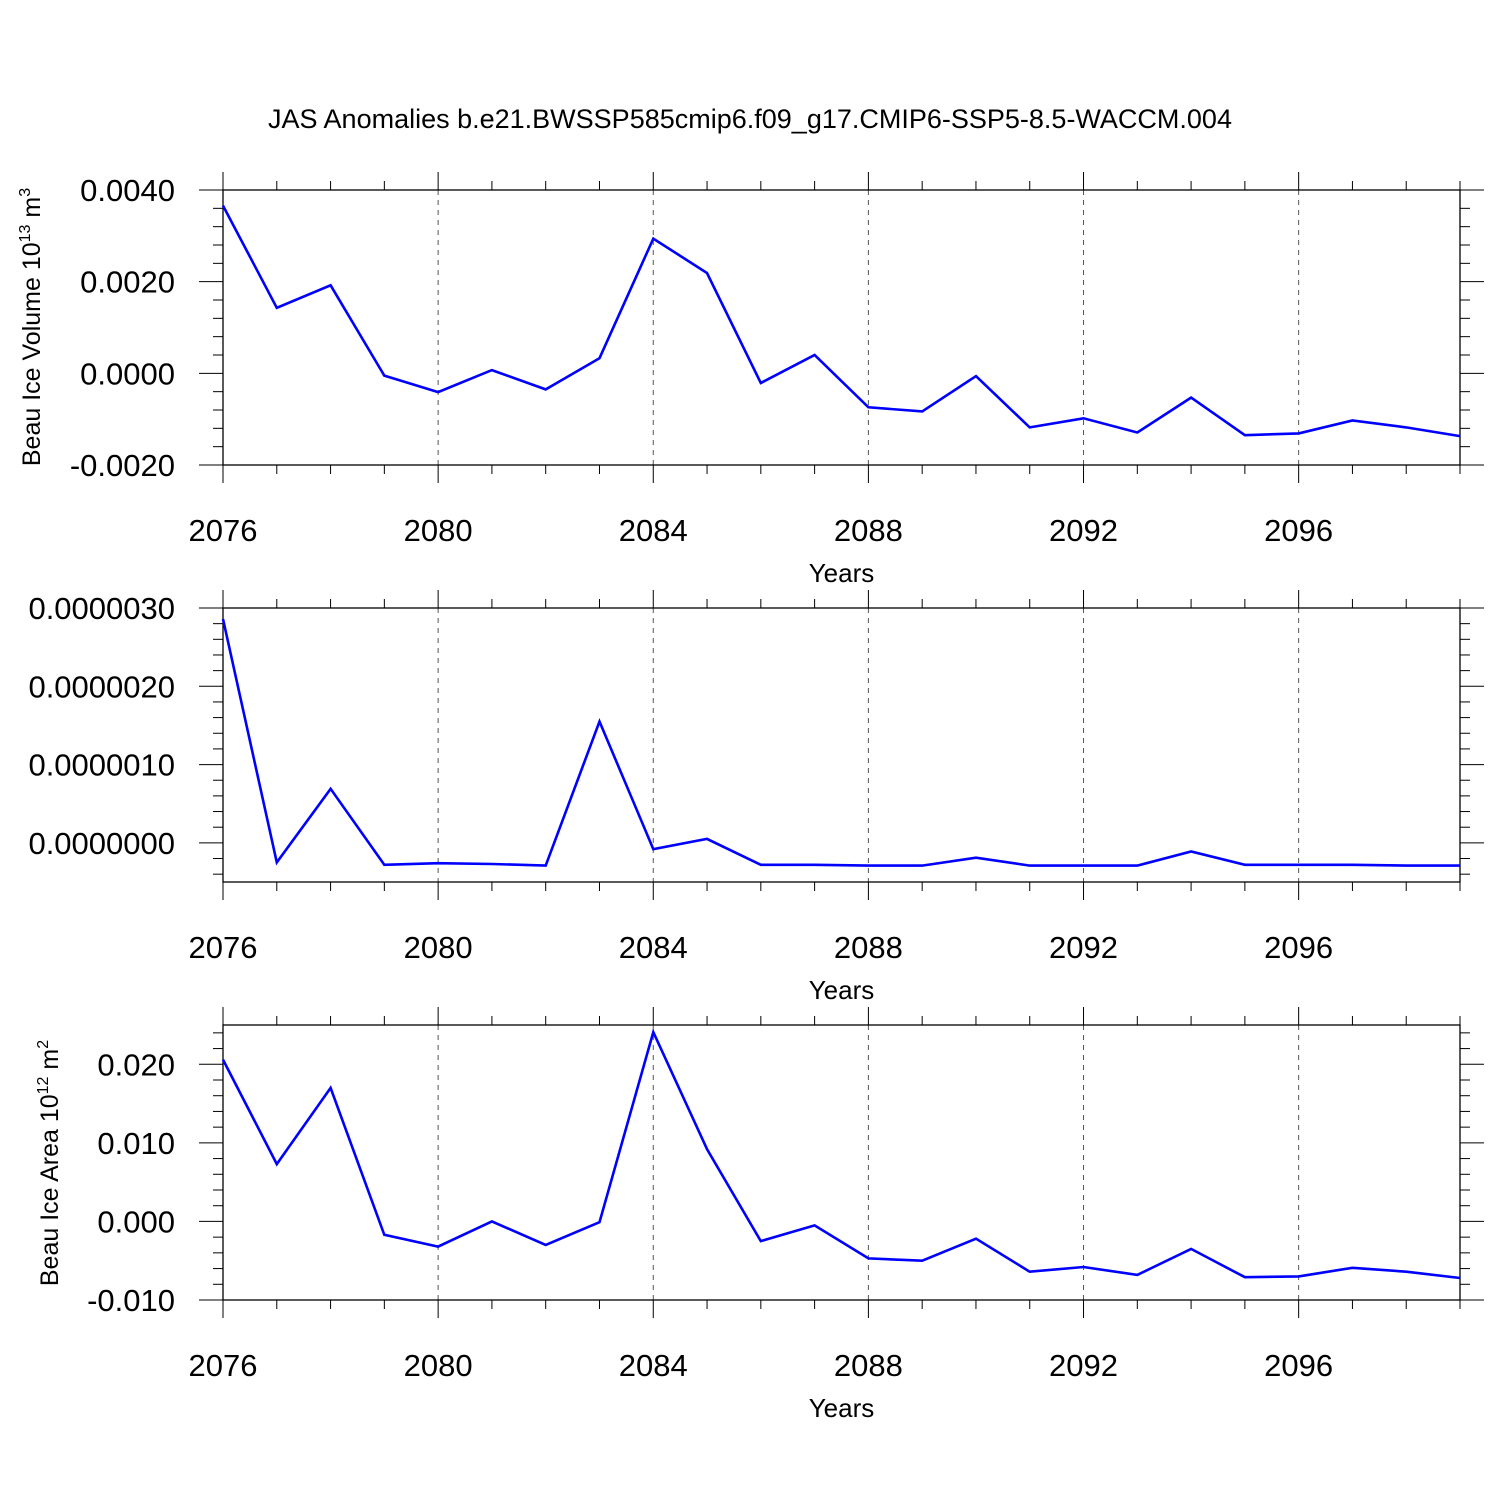 This screenshot has width=1500, height=1500. Describe the element at coordinates (101, 686) in the screenshot. I see `y-tick-label: 0.0000020` at that location.